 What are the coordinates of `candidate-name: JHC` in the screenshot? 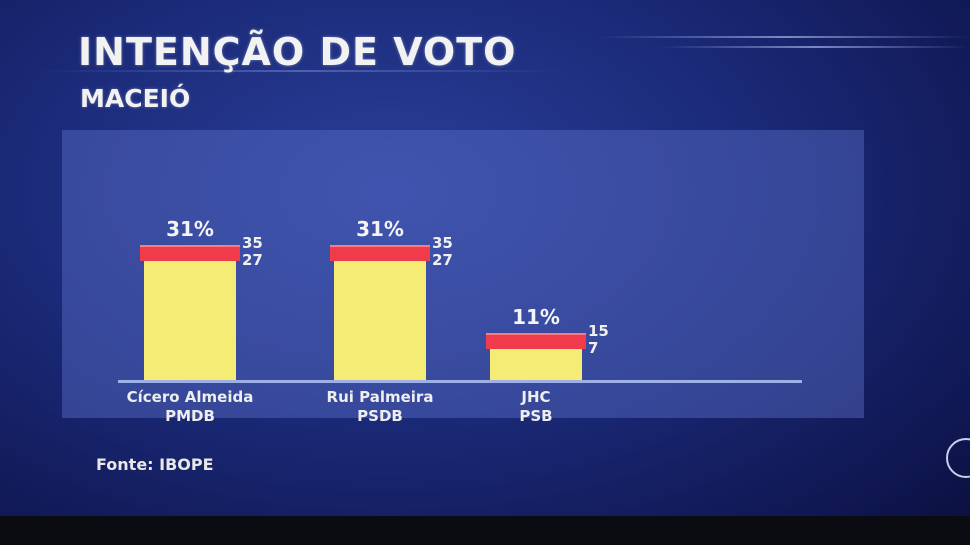 It's located at (536, 397).